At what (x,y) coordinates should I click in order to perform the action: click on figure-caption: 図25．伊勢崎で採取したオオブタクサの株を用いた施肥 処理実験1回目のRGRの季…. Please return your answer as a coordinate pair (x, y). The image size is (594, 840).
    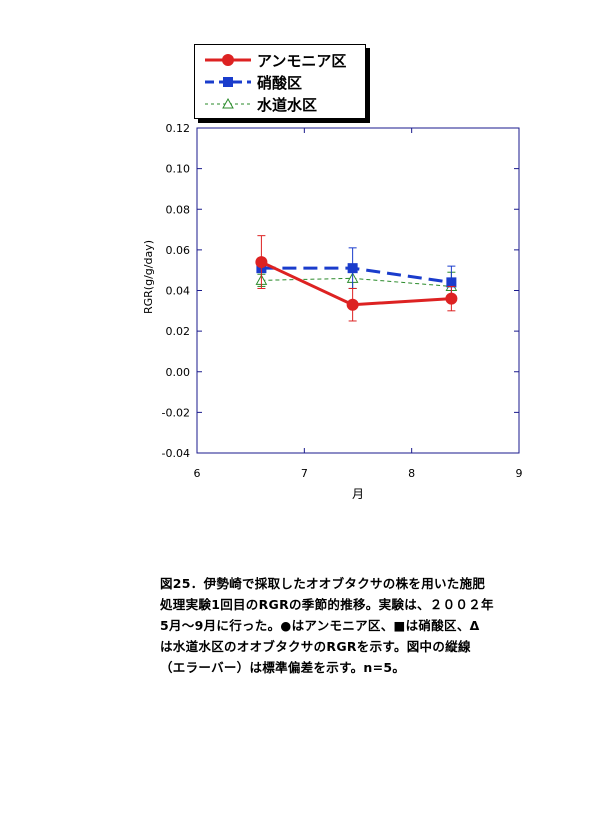
    Looking at the image, I should click on (360, 625).